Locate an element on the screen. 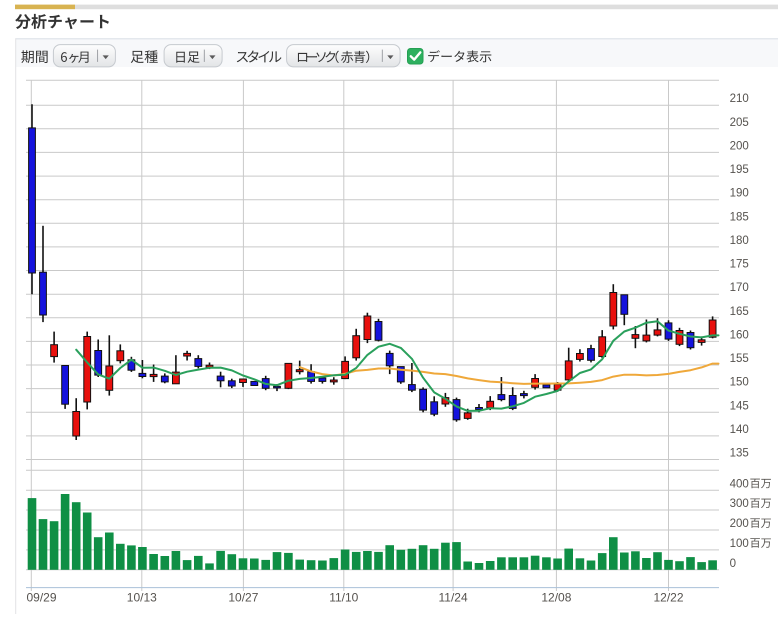 This screenshot has width=778, height=619. svg-text: 10/27 is located at coordinates (243, 597).